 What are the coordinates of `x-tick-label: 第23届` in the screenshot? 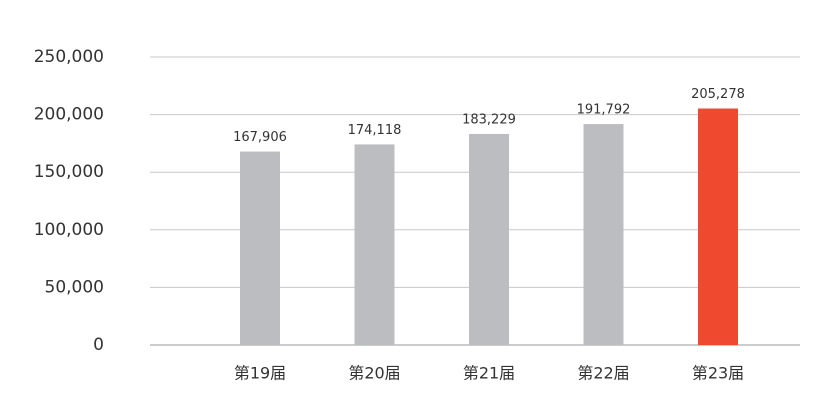 It's located at (718, 373).